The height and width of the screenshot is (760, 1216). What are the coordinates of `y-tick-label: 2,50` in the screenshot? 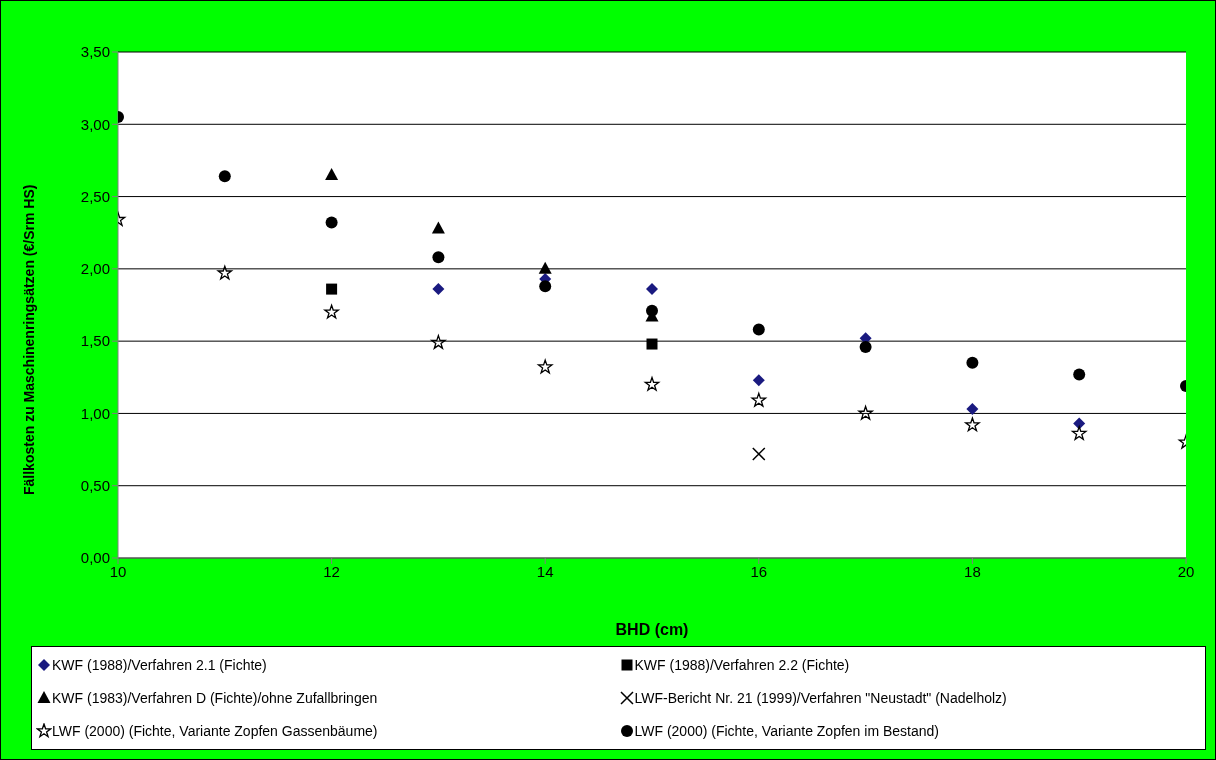 It's located at (95, 196).